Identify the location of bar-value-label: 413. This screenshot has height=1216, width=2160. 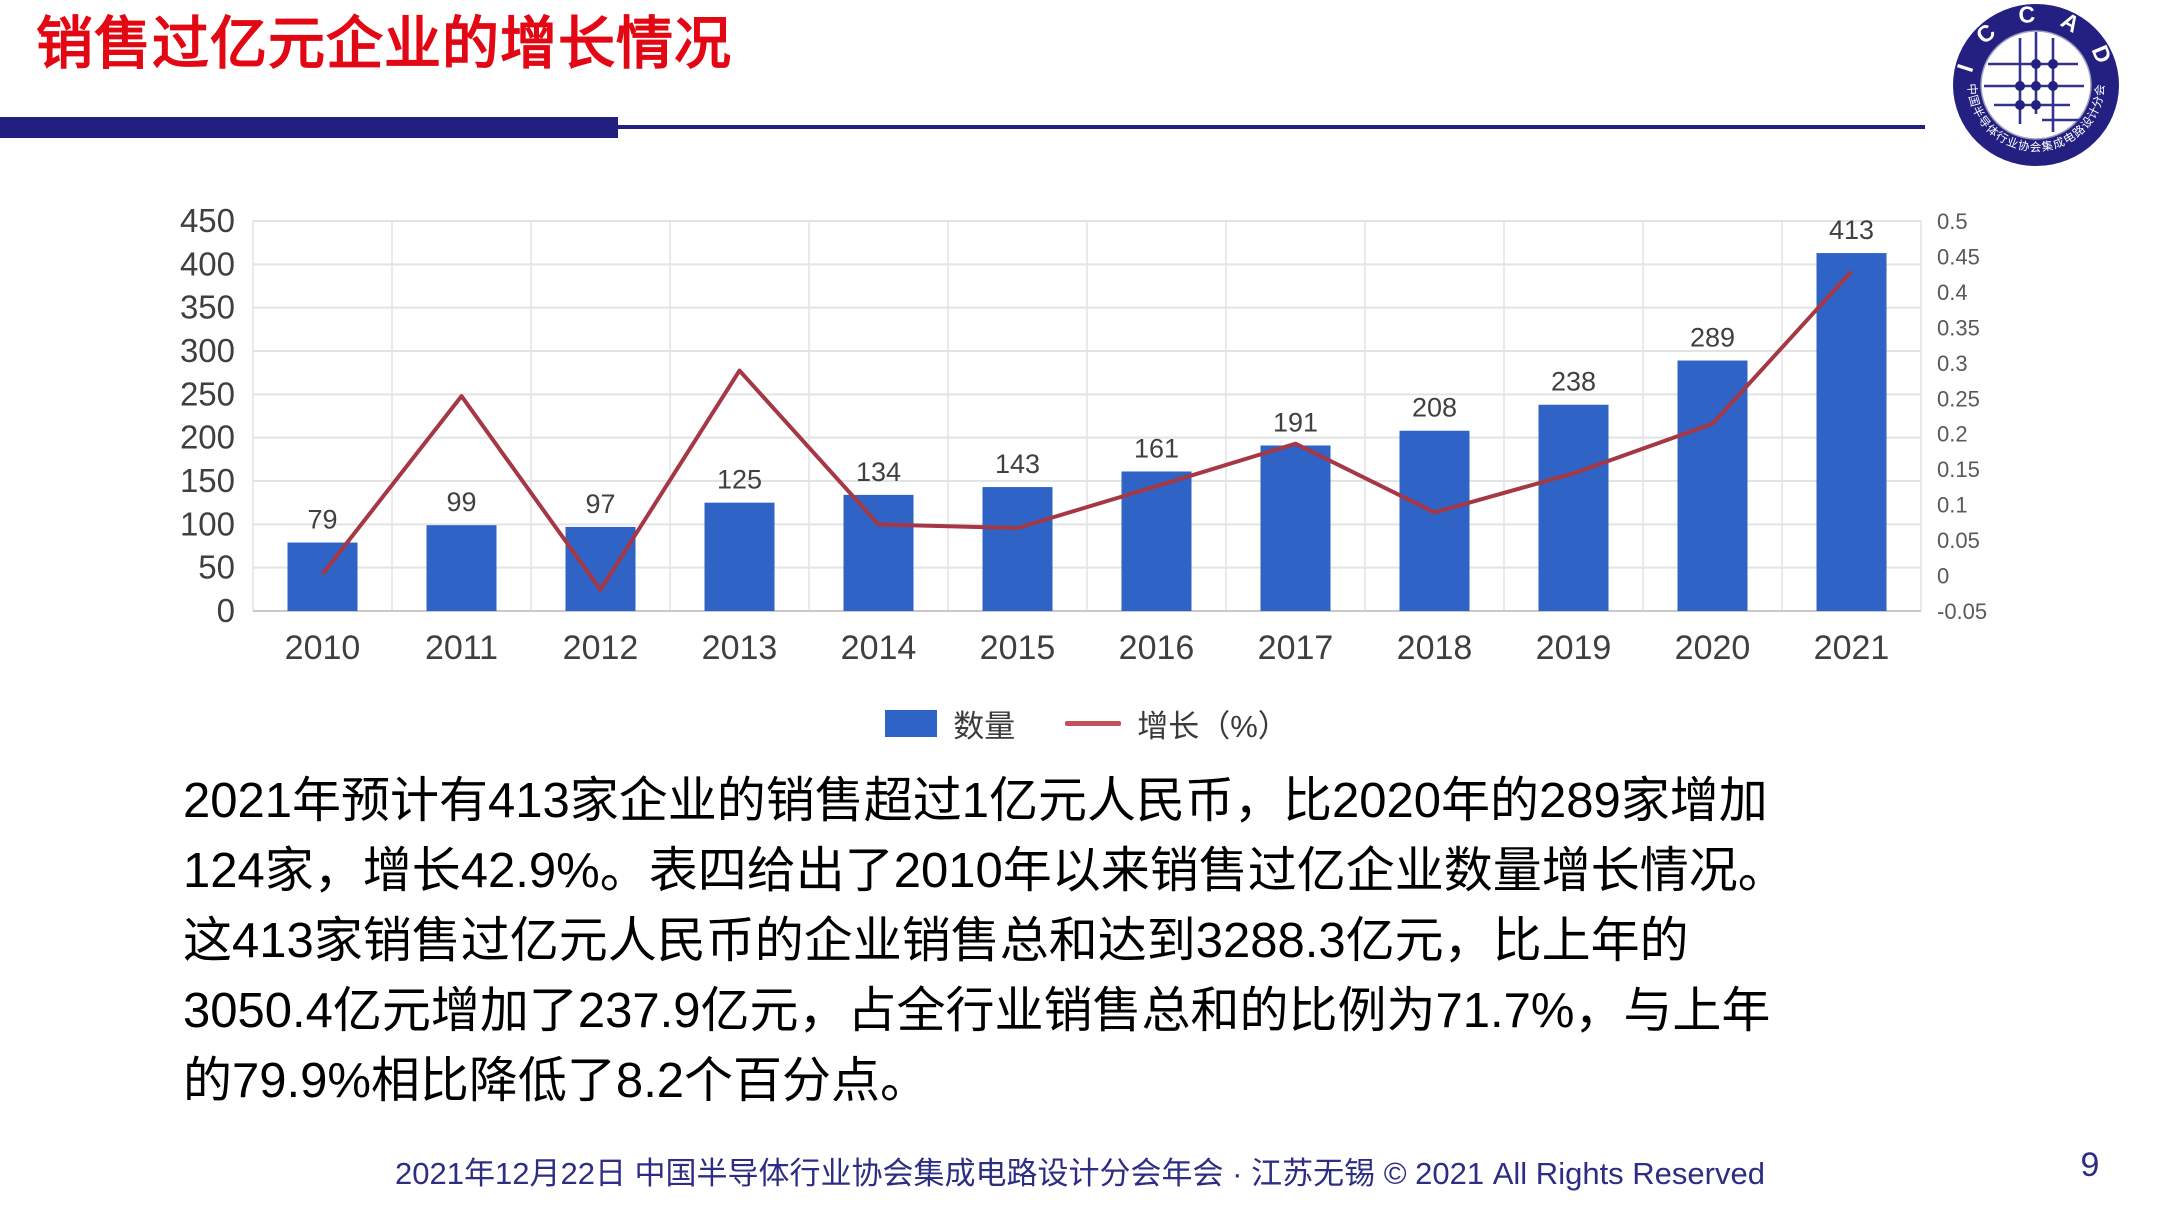
(1851, 230).